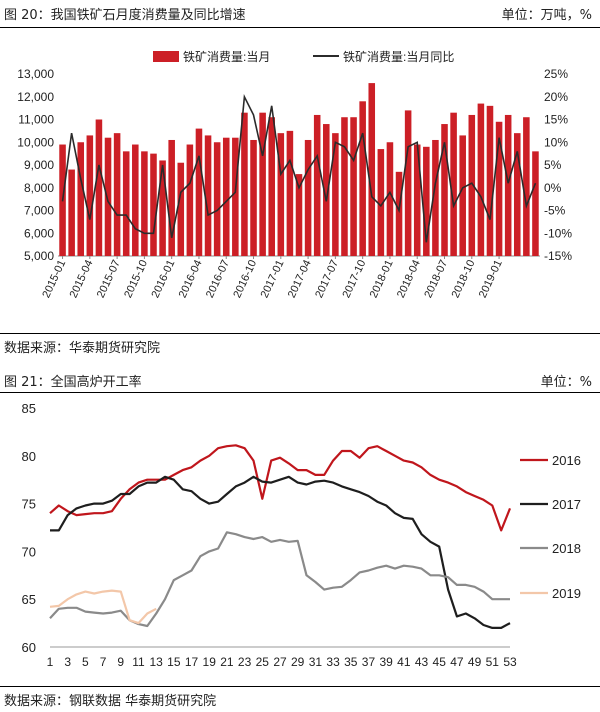  What do you see at coordinates (279, 579) in the screenshot?
I see `series-line-2018` at bounding box center [279, 579].